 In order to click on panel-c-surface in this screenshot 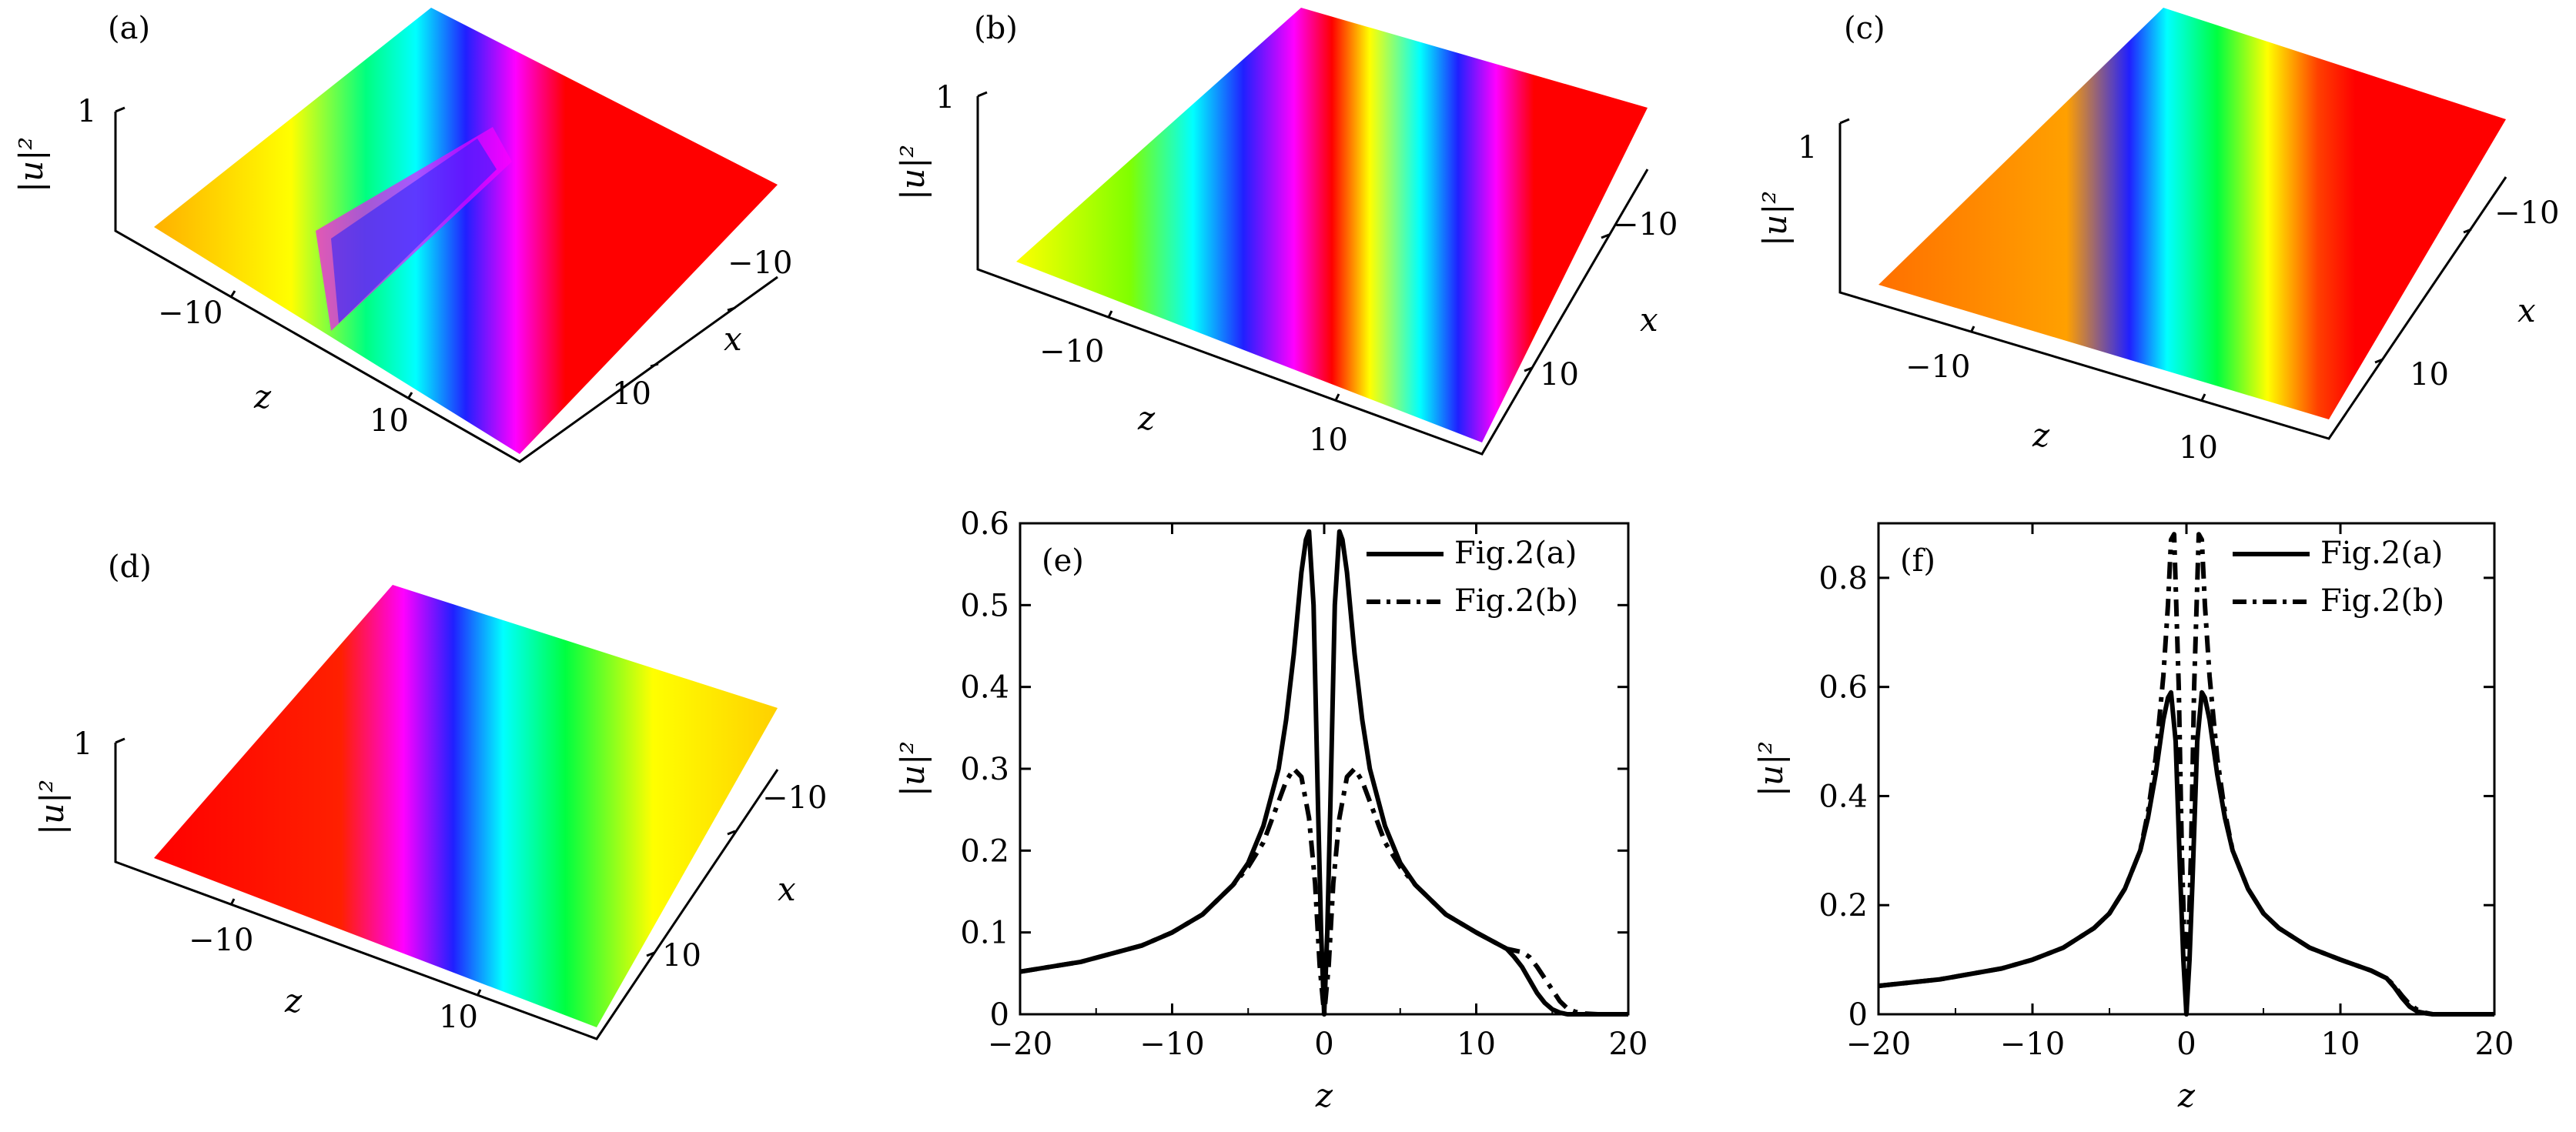, I will do `click(2192, 213)`.